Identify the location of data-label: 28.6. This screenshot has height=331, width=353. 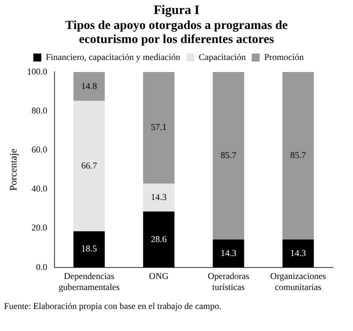
(159, 239).